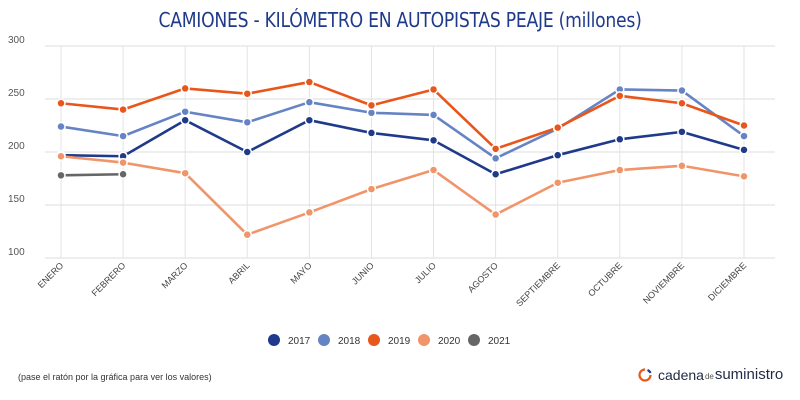  I want to click on y-tick-label-100: 100, so click(16, 252).